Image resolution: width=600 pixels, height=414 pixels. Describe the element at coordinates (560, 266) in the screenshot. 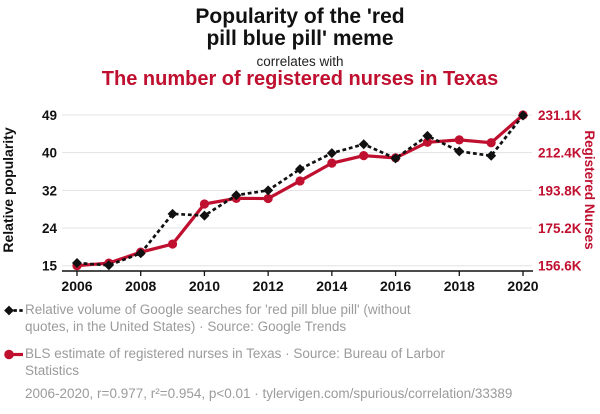

I see `right-axis-tick-label: 156.6K` at that location.